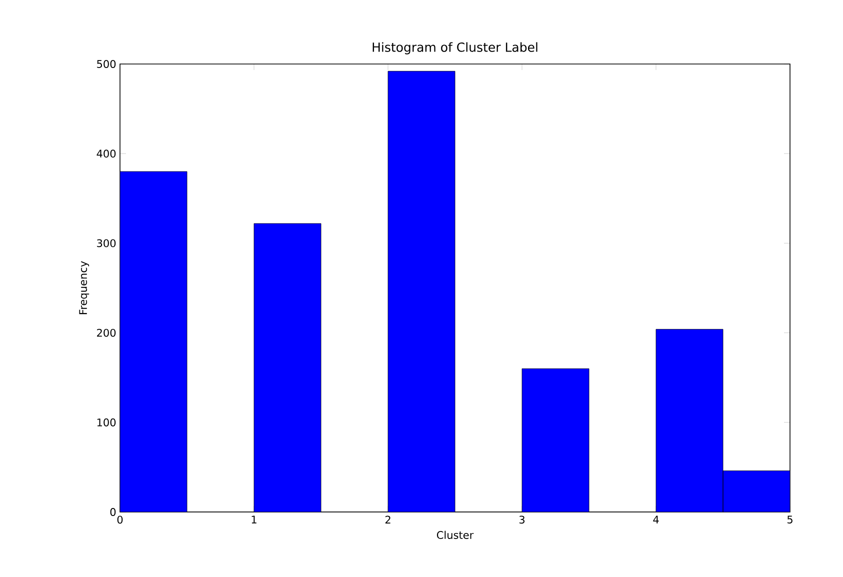 The image size is (843, 577). Describe the element at coordinates (120, 520) in the screenshot. I see `x-tick-label: 0` at that location.